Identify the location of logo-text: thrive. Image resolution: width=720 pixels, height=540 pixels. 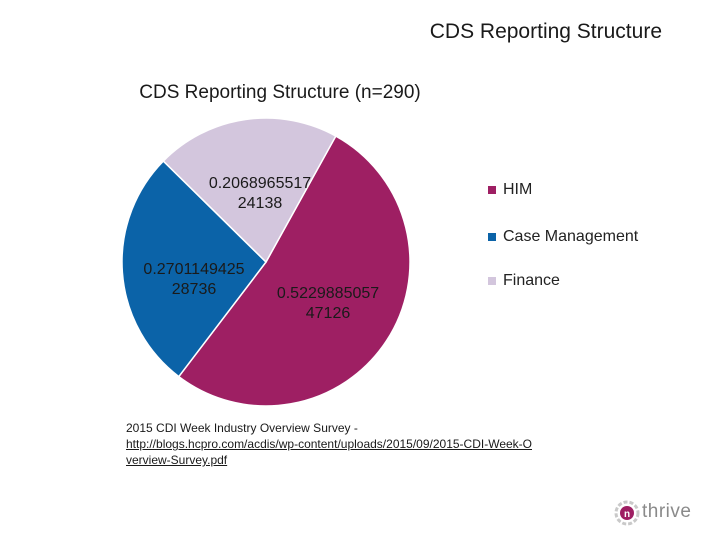
(667, 511).